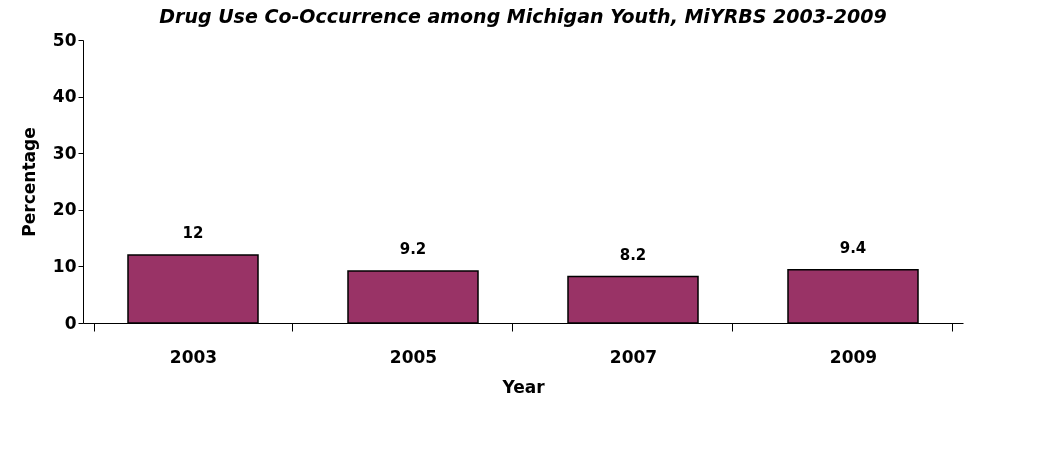 The image size is (1057, 457). Describe the element at coordinates (523, 16) in the screenshot. I see `chart-title: Drug Use Co-Occurrence among Michigan Youth, MiYRBS 2003-2009` at that location.